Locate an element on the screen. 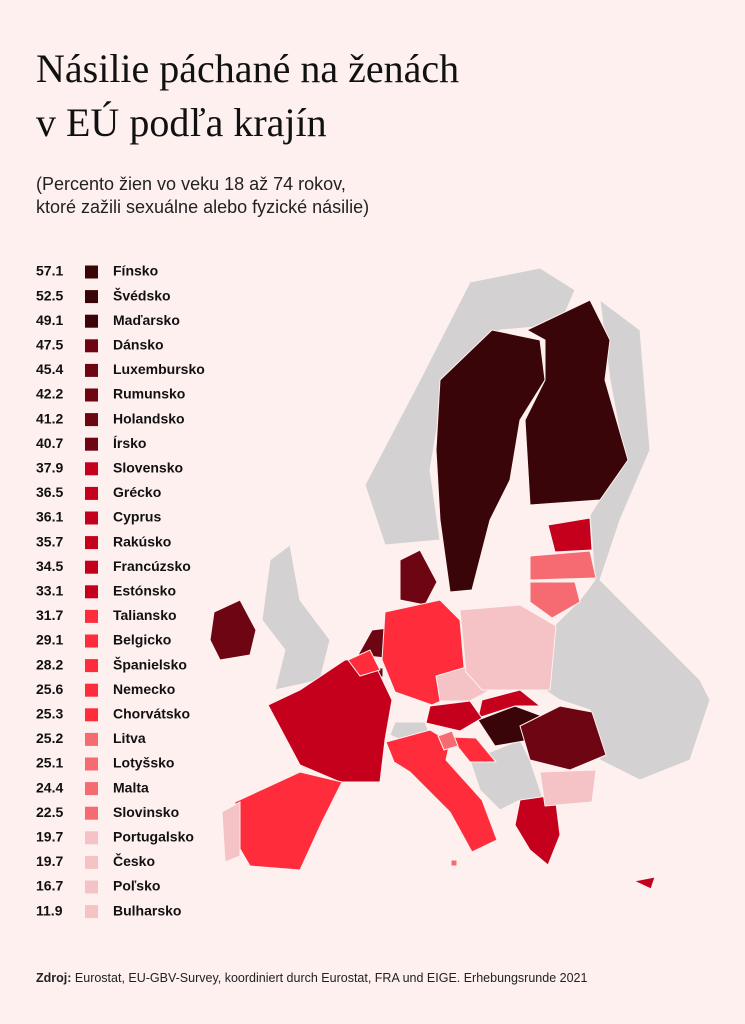  legend-country: Fínsko is located at coordinates (135, 271).